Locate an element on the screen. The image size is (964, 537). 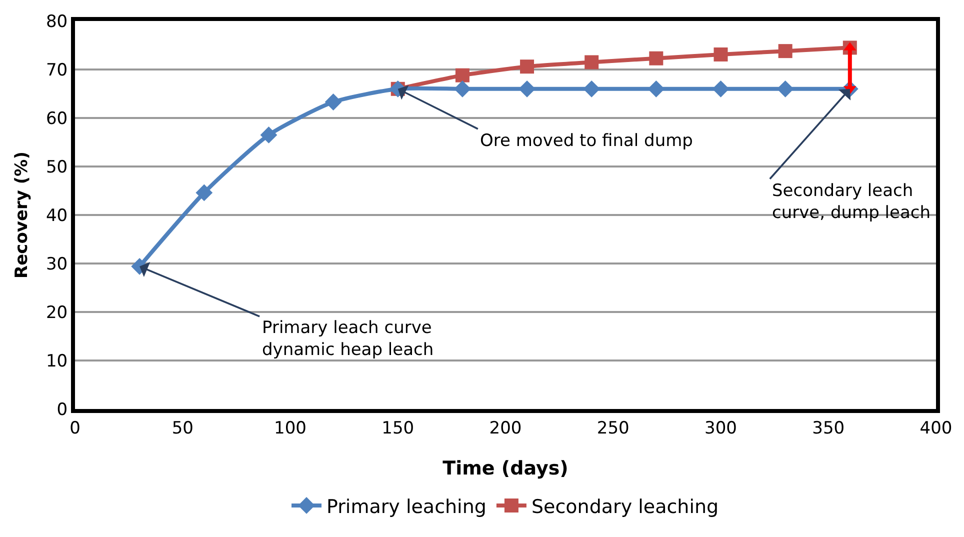
legend-label: Secondary leaching is located at coordinates (625, 507).